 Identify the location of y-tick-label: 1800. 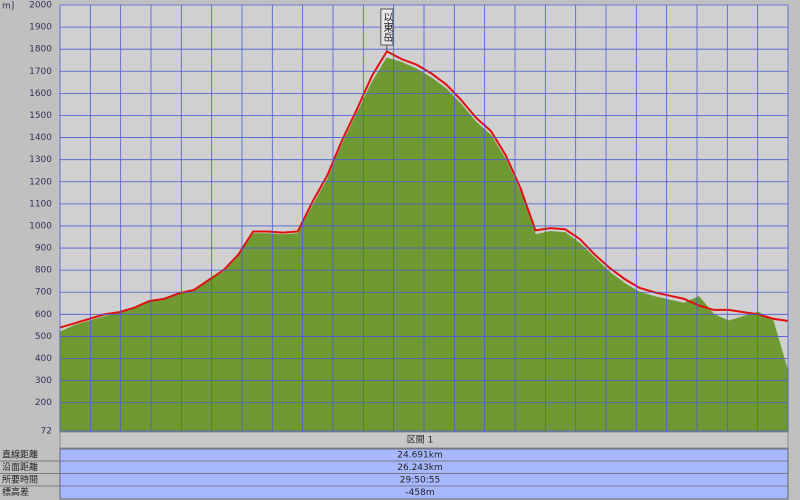
(40, 50).